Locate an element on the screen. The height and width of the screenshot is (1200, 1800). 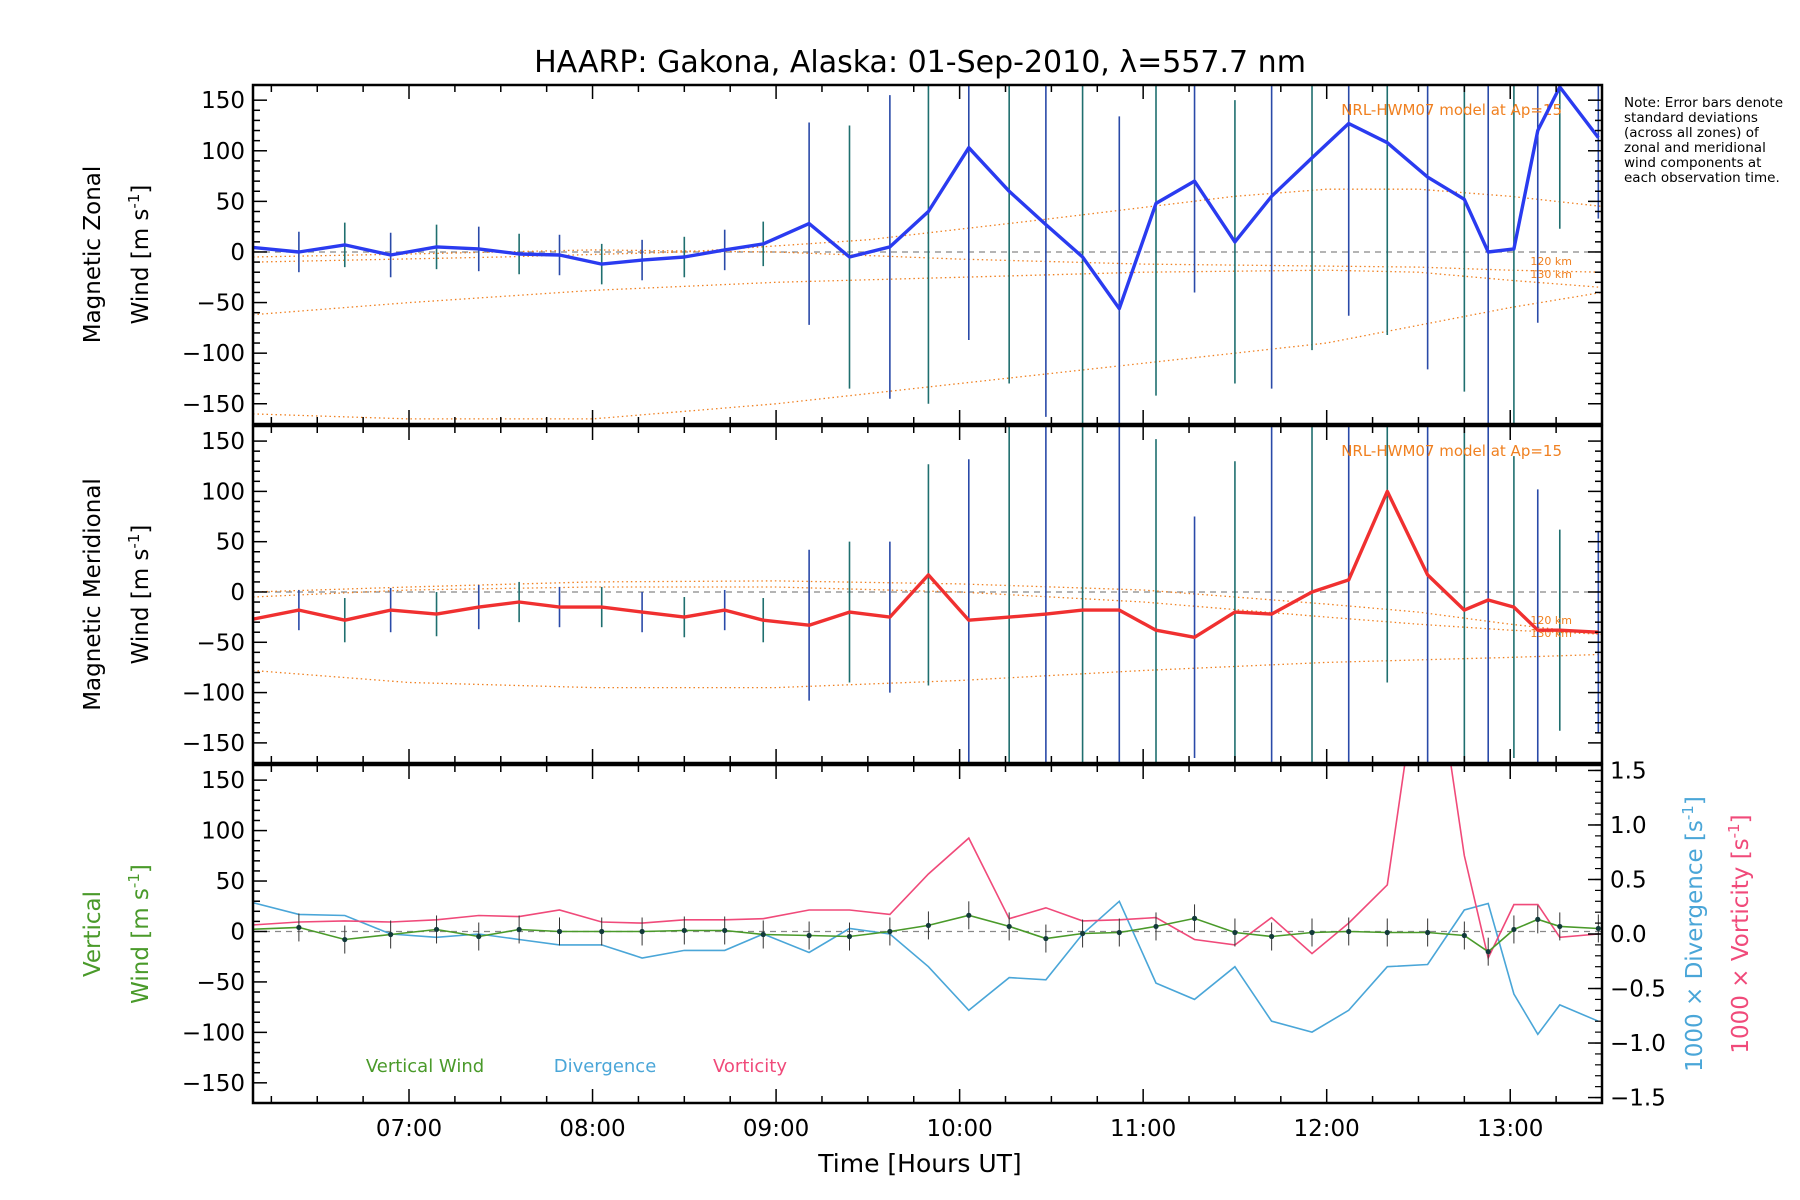
vertical-wind-line is located at coordinates (926, 933).